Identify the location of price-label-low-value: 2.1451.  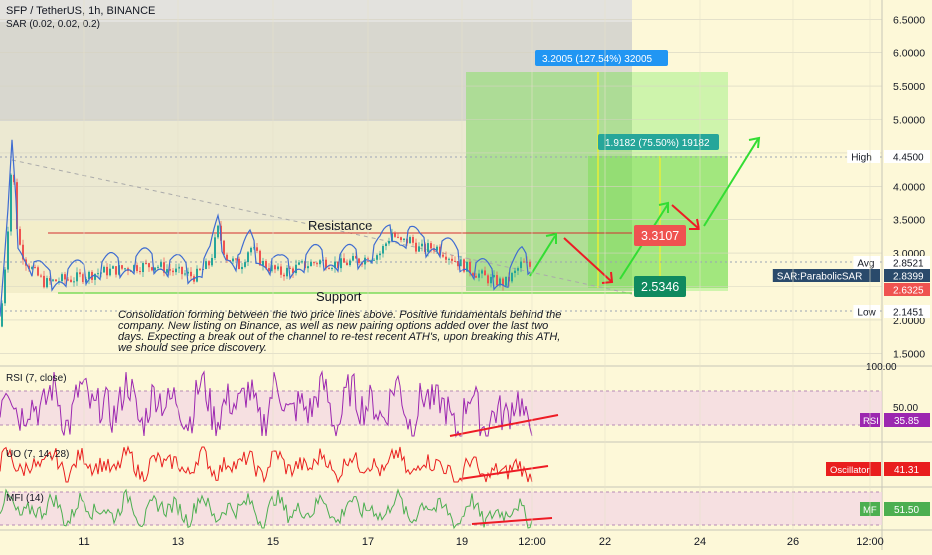
(908, 313).